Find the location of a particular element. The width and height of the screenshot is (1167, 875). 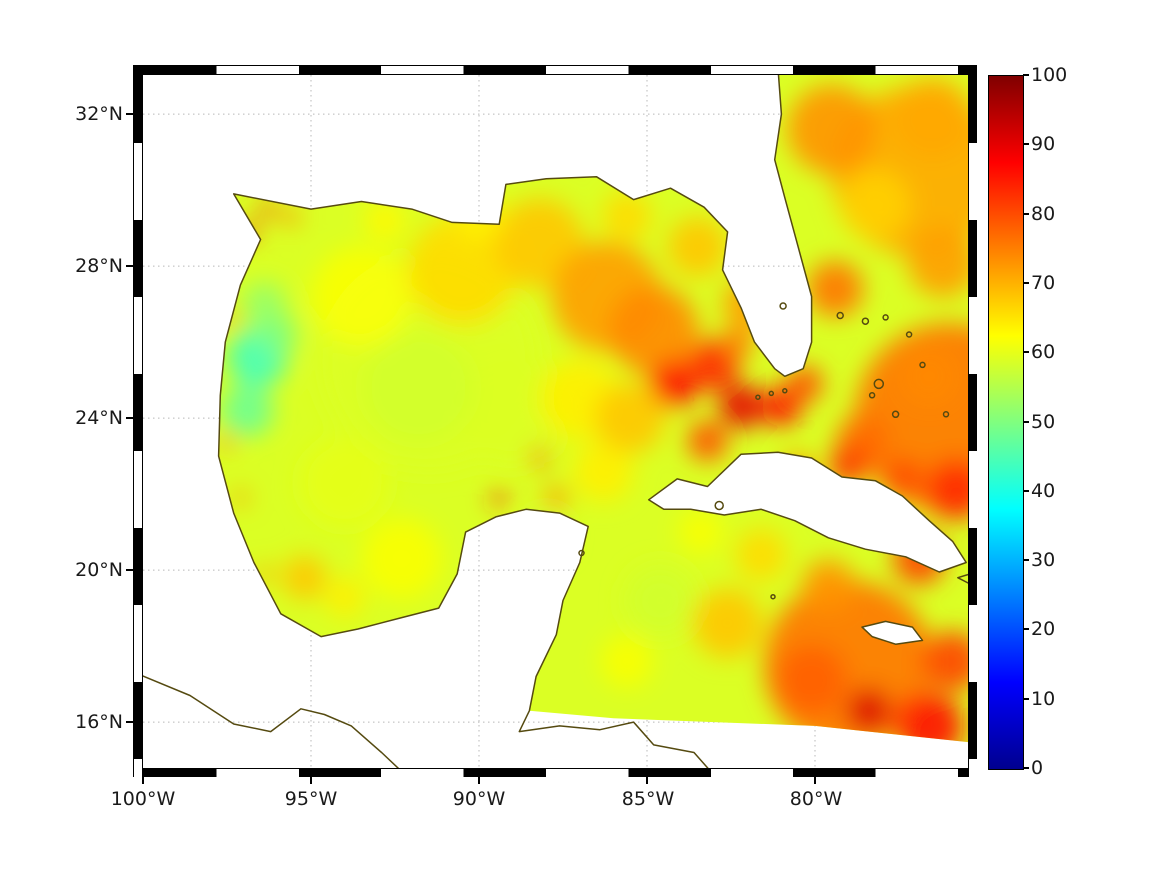

colorbar-tick-label: 40 is located at coordinates (1043, 491).